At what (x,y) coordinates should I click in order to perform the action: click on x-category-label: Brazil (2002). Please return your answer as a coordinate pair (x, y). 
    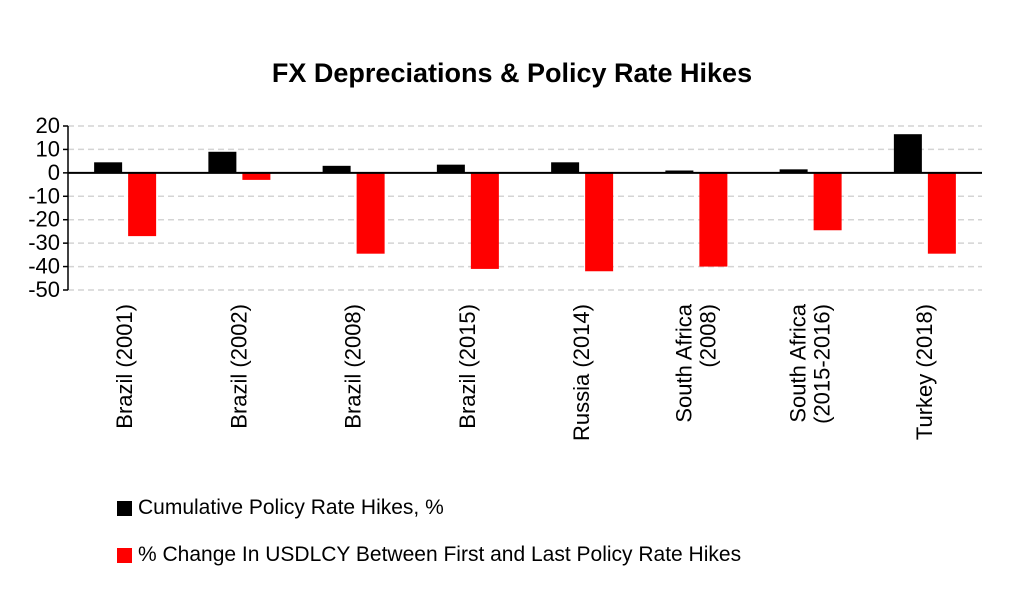
    Looking at the image, I should click on (238, 366).